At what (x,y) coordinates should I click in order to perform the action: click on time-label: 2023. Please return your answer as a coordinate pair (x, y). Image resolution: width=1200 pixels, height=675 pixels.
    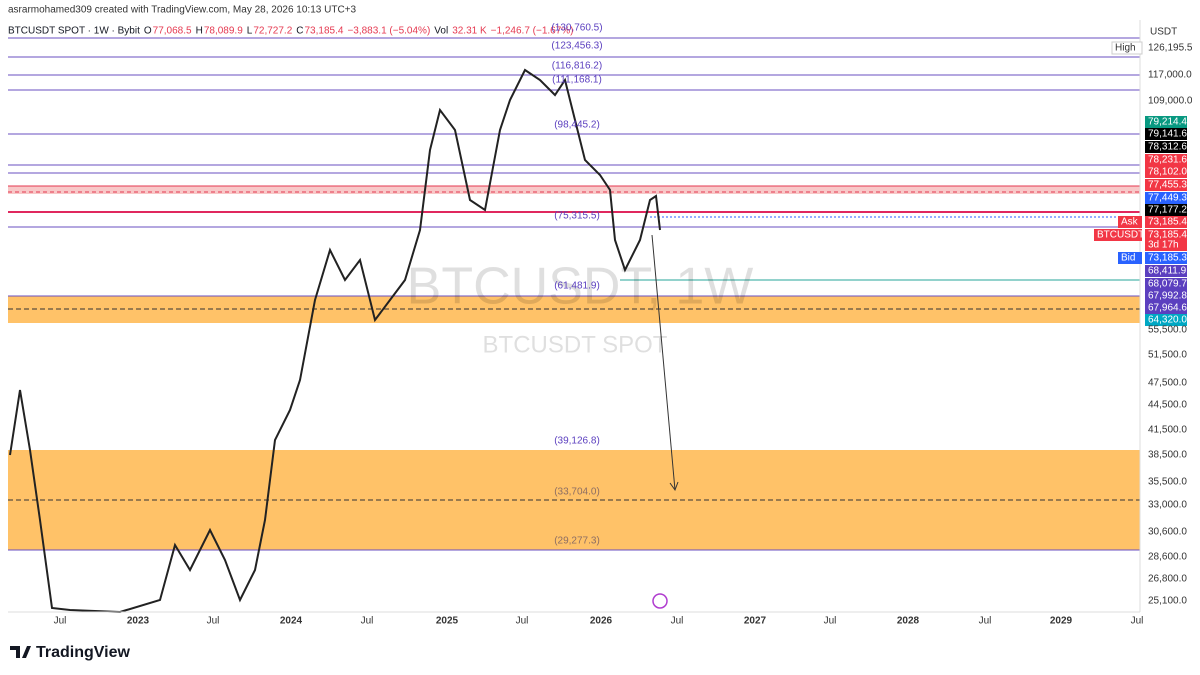
    Looking at the image, I should click on (138, 621).